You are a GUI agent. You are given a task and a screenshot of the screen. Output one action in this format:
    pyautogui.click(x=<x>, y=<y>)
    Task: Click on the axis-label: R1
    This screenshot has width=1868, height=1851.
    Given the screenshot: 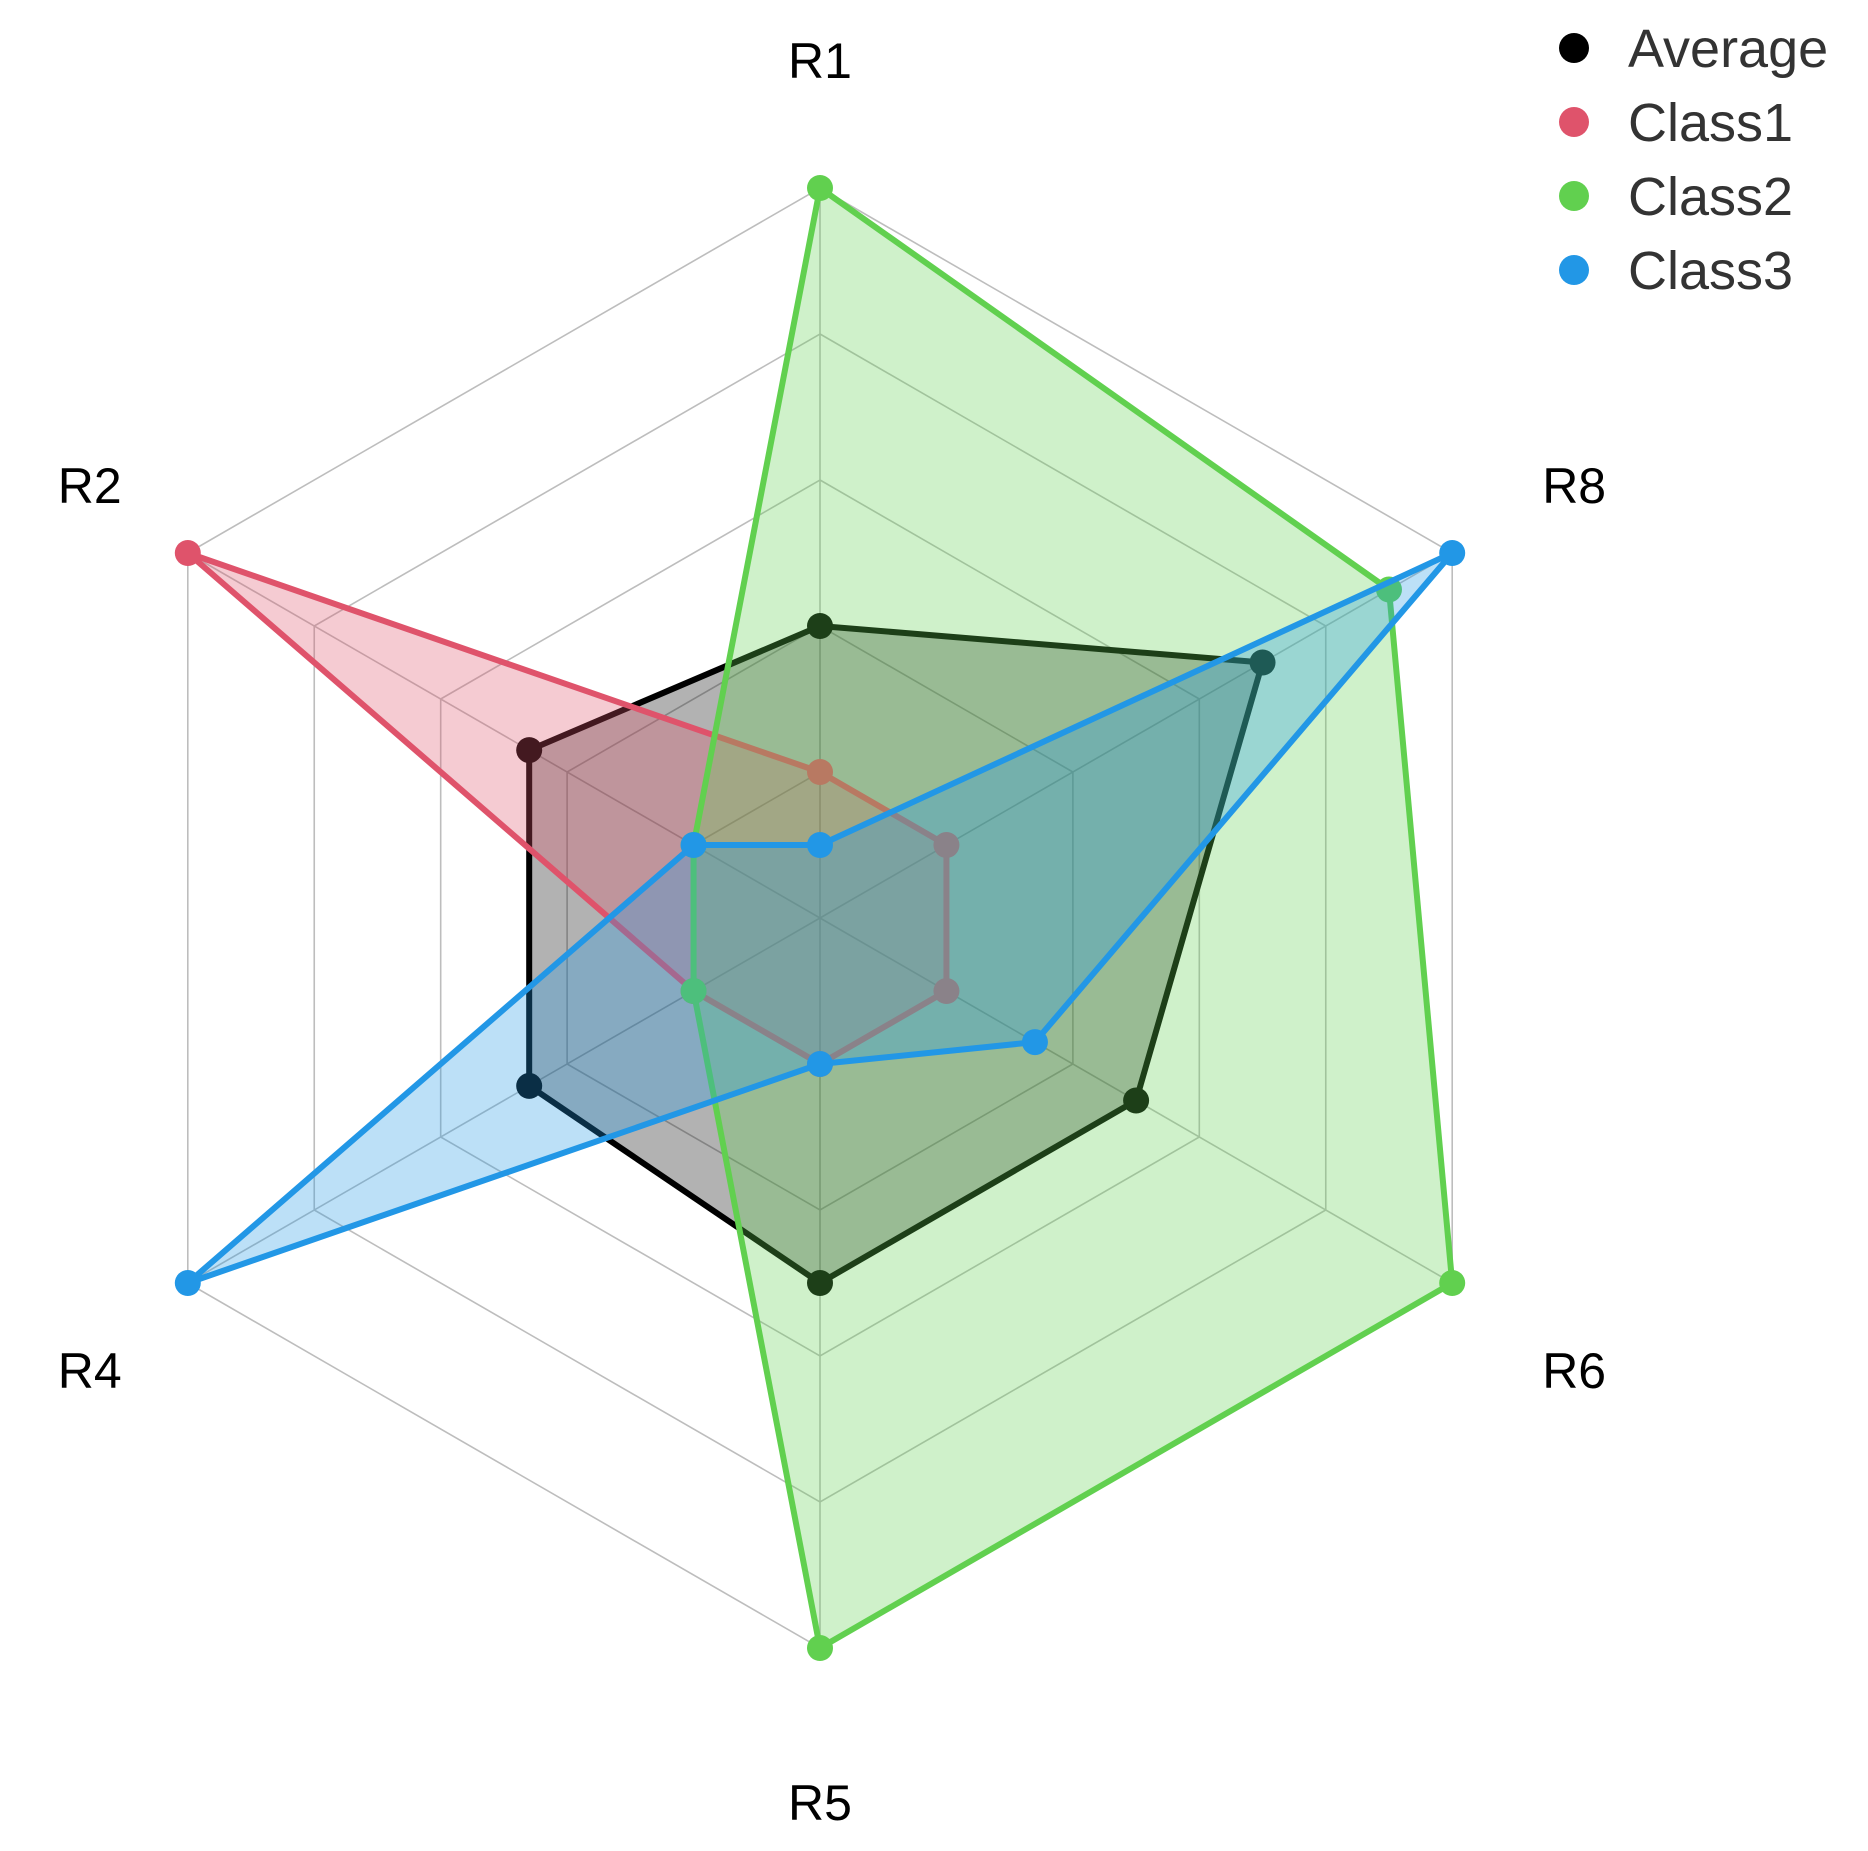 What is the action you would take?
    pyautogui.click(x=820, y=61)
    